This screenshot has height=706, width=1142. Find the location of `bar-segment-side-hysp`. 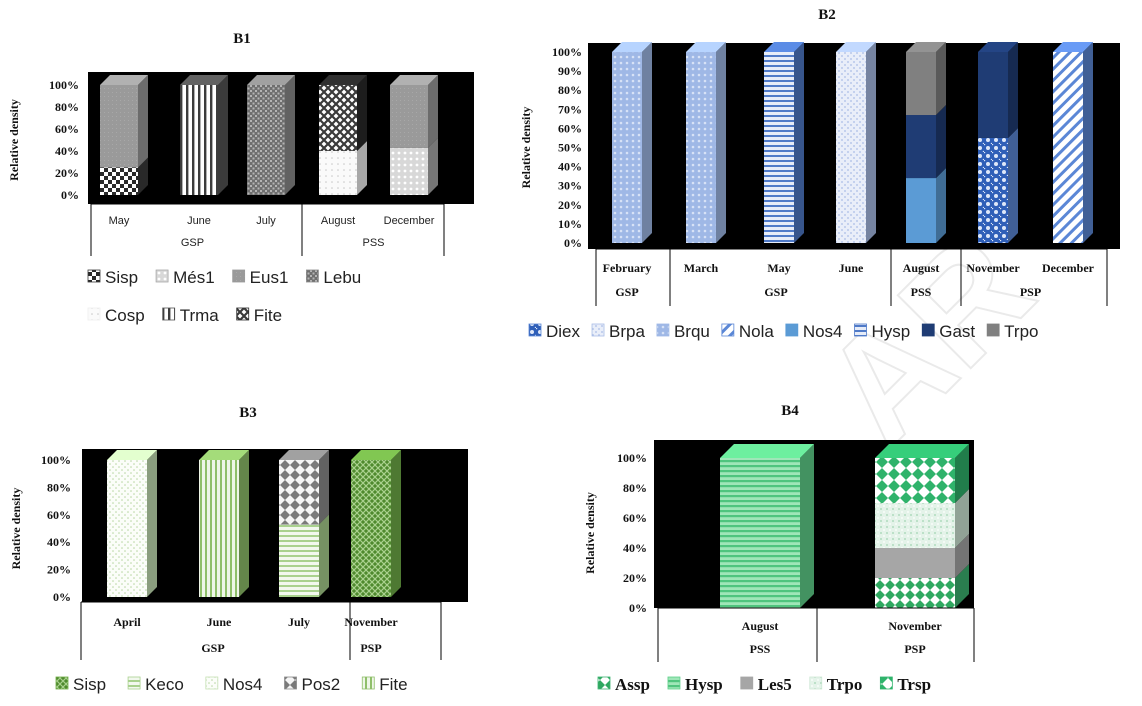

bar-segment-side-hysp is located at coordinates (807, 526).